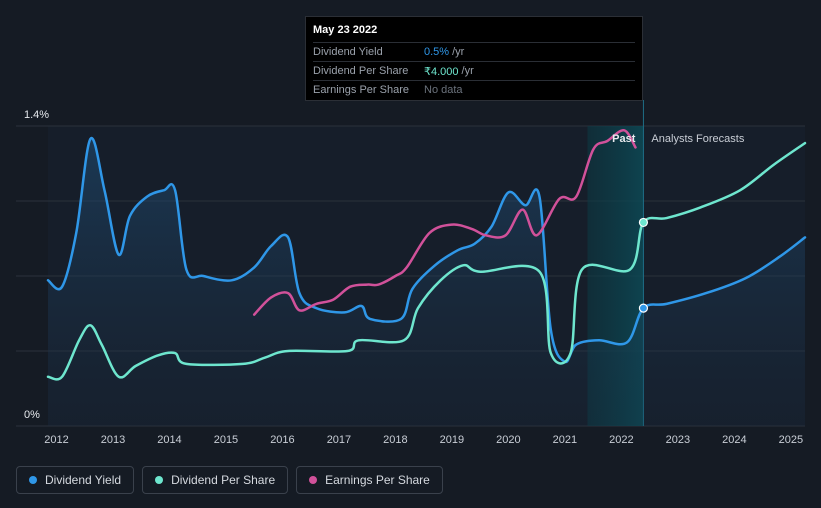 This screenshot has width=821, height=508. I want to click on x-tick-label: 2023, so click(678, 440).